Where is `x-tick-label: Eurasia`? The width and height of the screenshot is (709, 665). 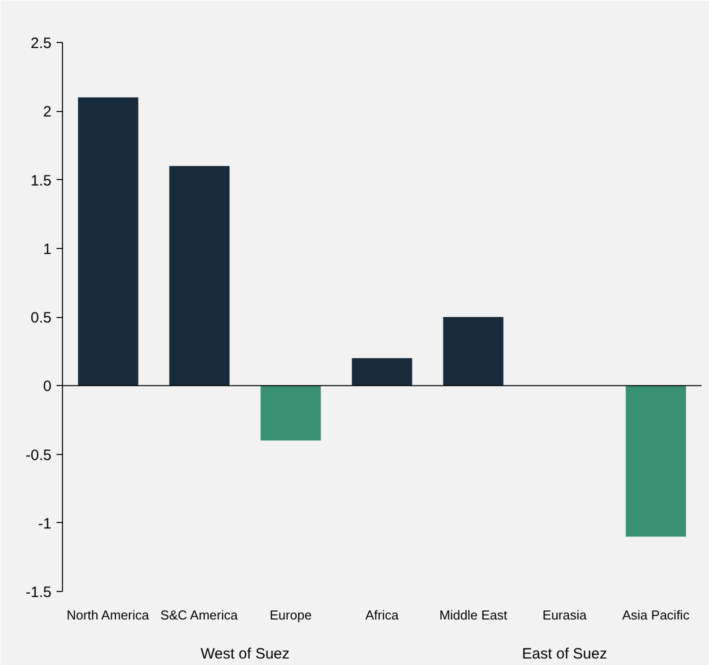 x-tick-label: Eurasia is located at coordinates (565, 615).